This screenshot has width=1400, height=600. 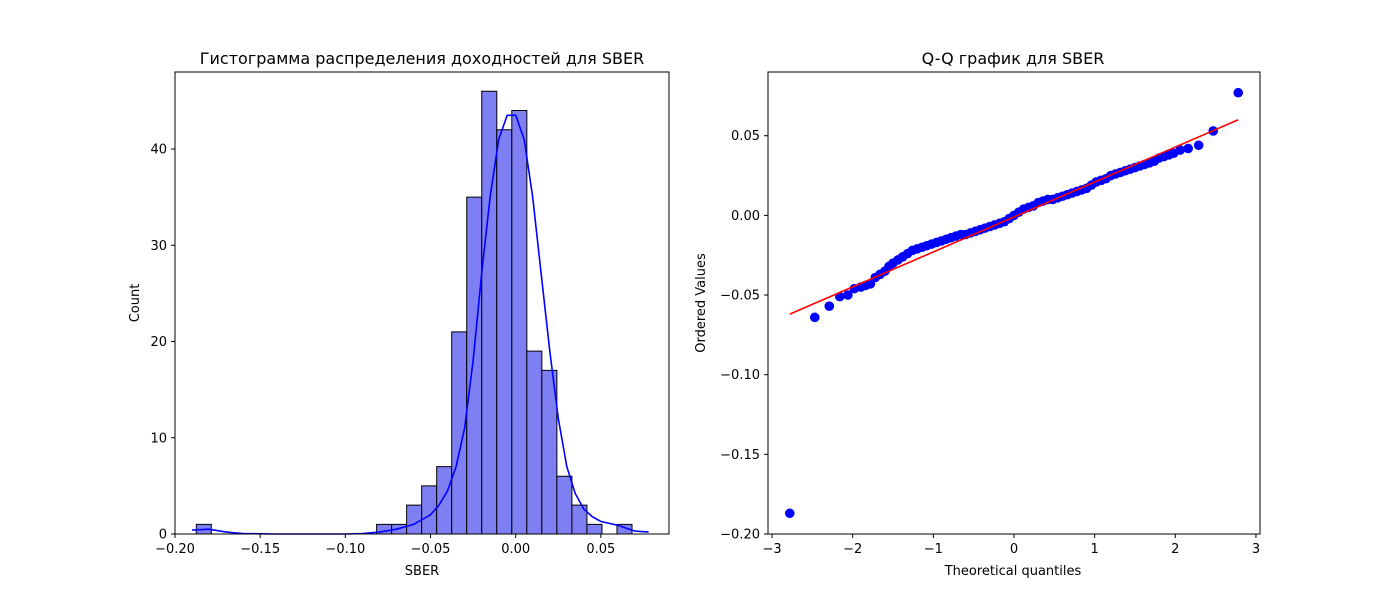 What do you see at coordinates (745, 216) in the screenshot?
I see `qq-y-tick-label: 0.00` at bounding box center [745, 216].